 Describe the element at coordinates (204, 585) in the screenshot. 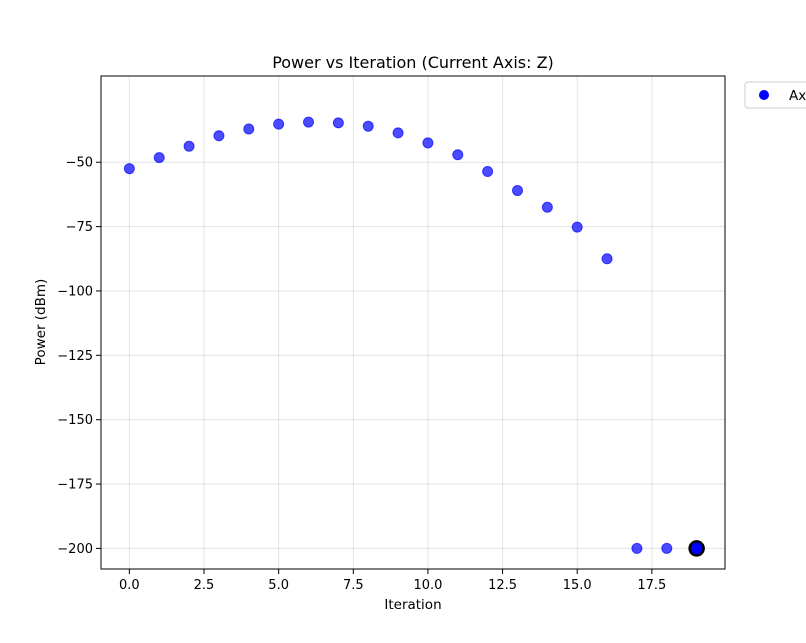

I see `x-tick-label: 2.5` at that location.